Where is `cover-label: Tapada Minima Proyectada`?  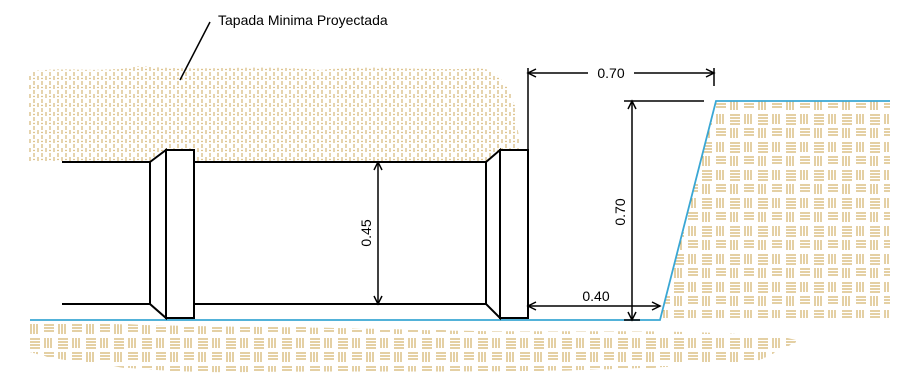
cover-label: Tapada Minima Proyectada is located at coordinates (303, 20).